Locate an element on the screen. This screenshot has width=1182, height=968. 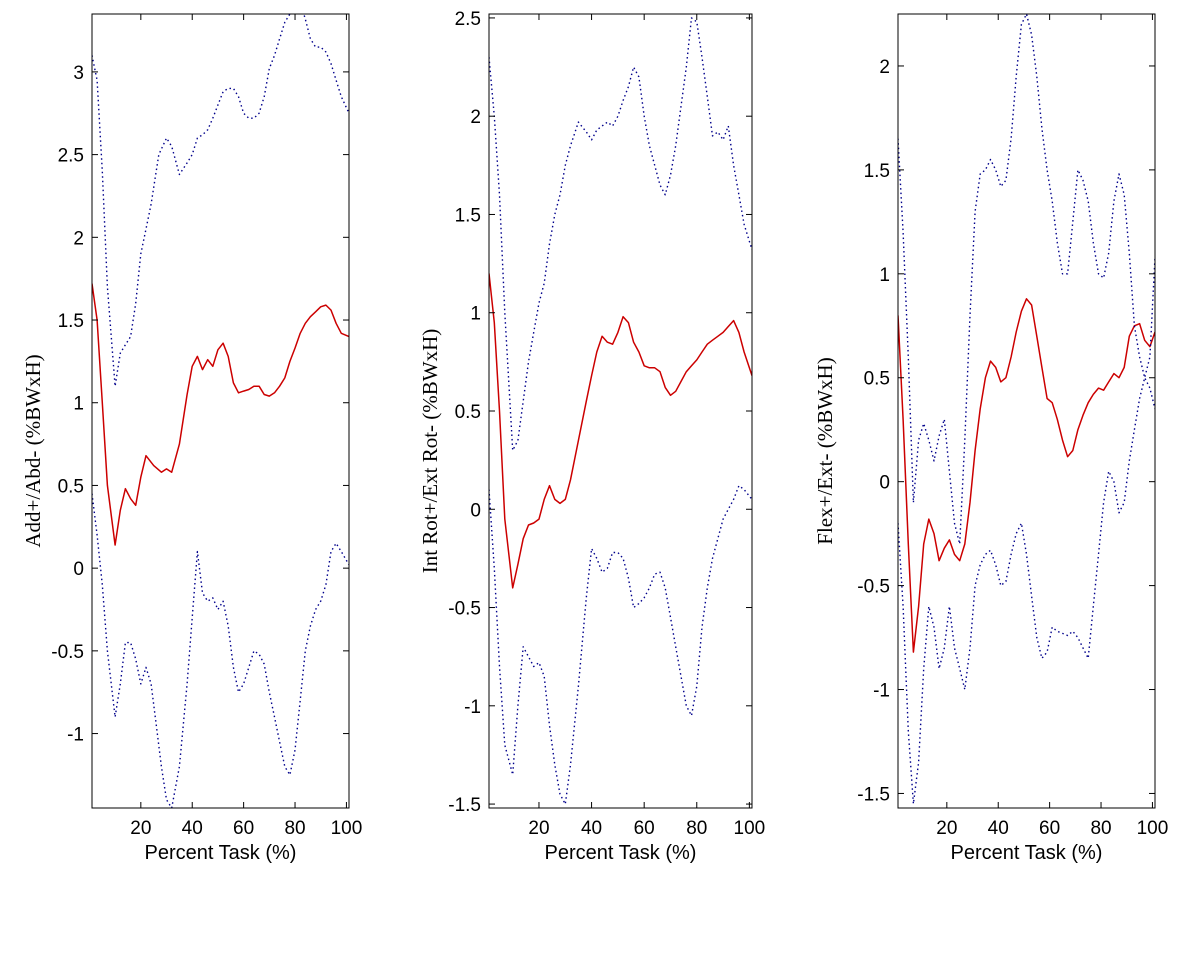
int-ext-rot-y-tick-label: 0 is located at coordinates (475, 510).